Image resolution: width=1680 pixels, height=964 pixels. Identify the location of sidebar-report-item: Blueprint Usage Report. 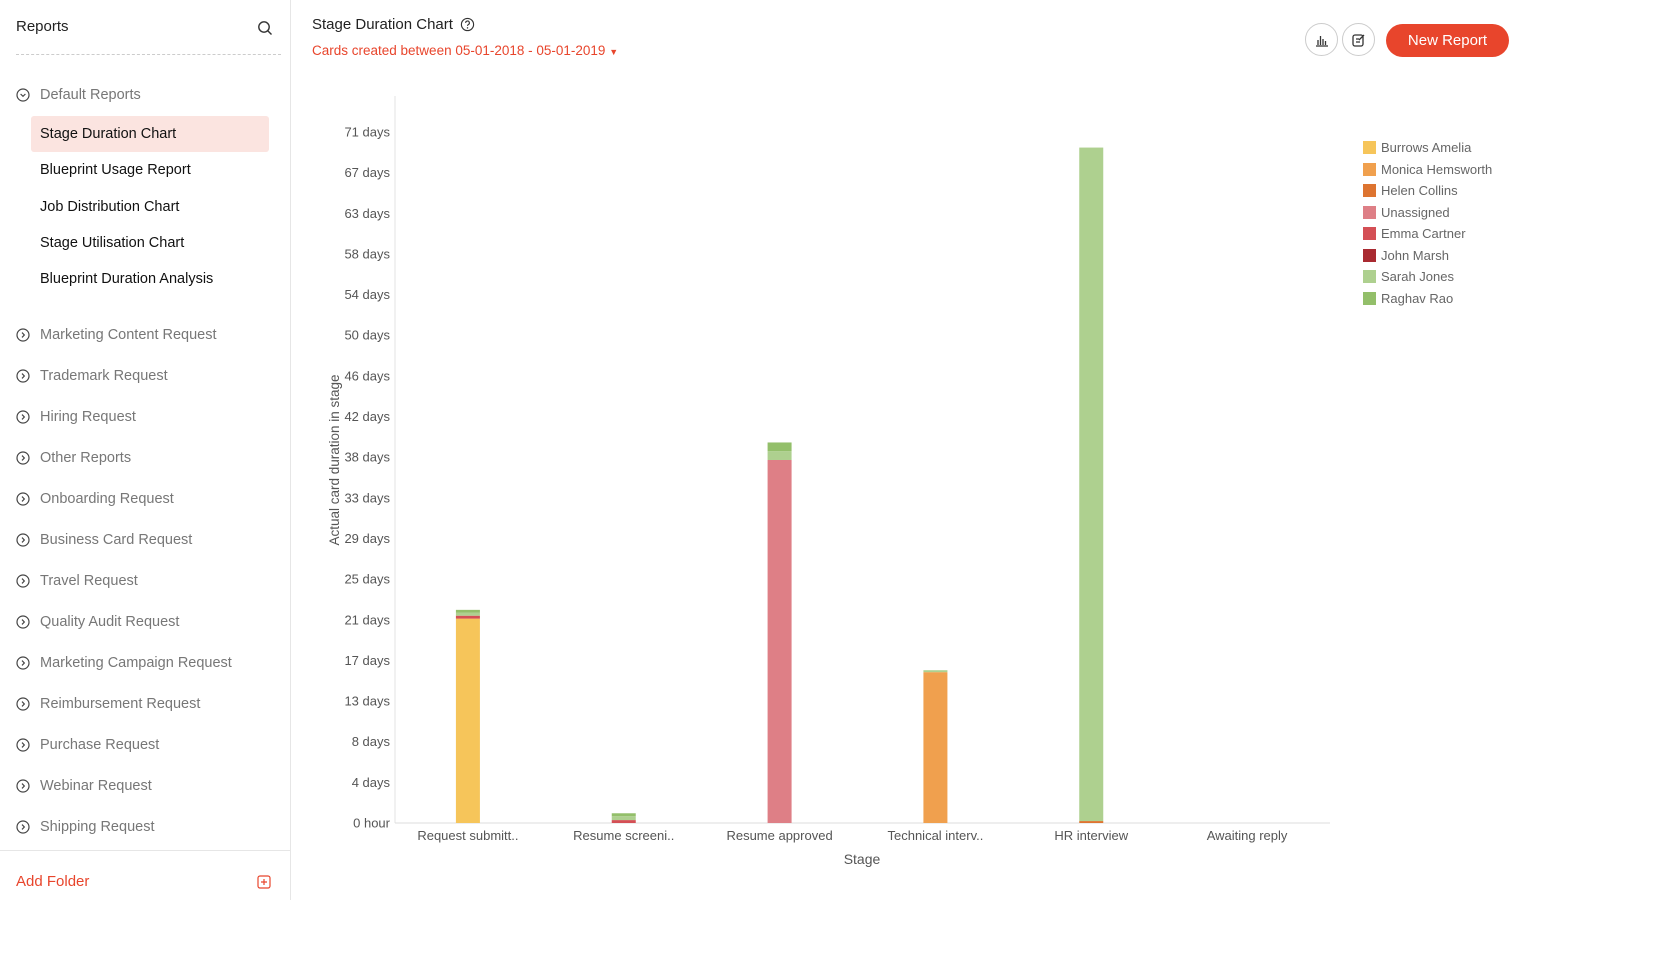
(115, 170).